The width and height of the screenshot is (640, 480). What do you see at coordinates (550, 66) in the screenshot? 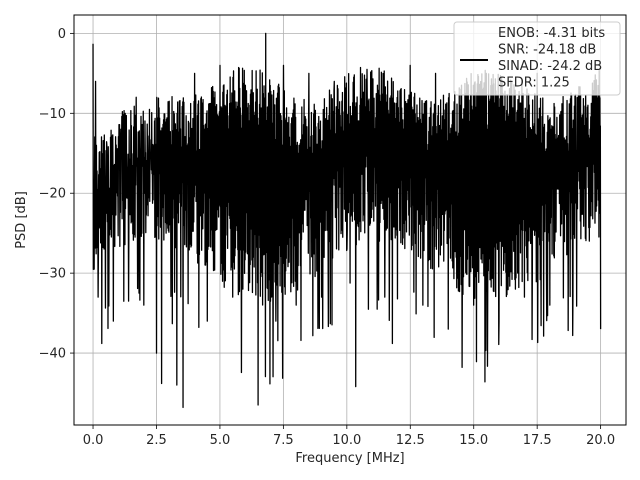
I see `legend-entry-sinad: SINAD: -24.2 dB` at bounding box center [550, 66].